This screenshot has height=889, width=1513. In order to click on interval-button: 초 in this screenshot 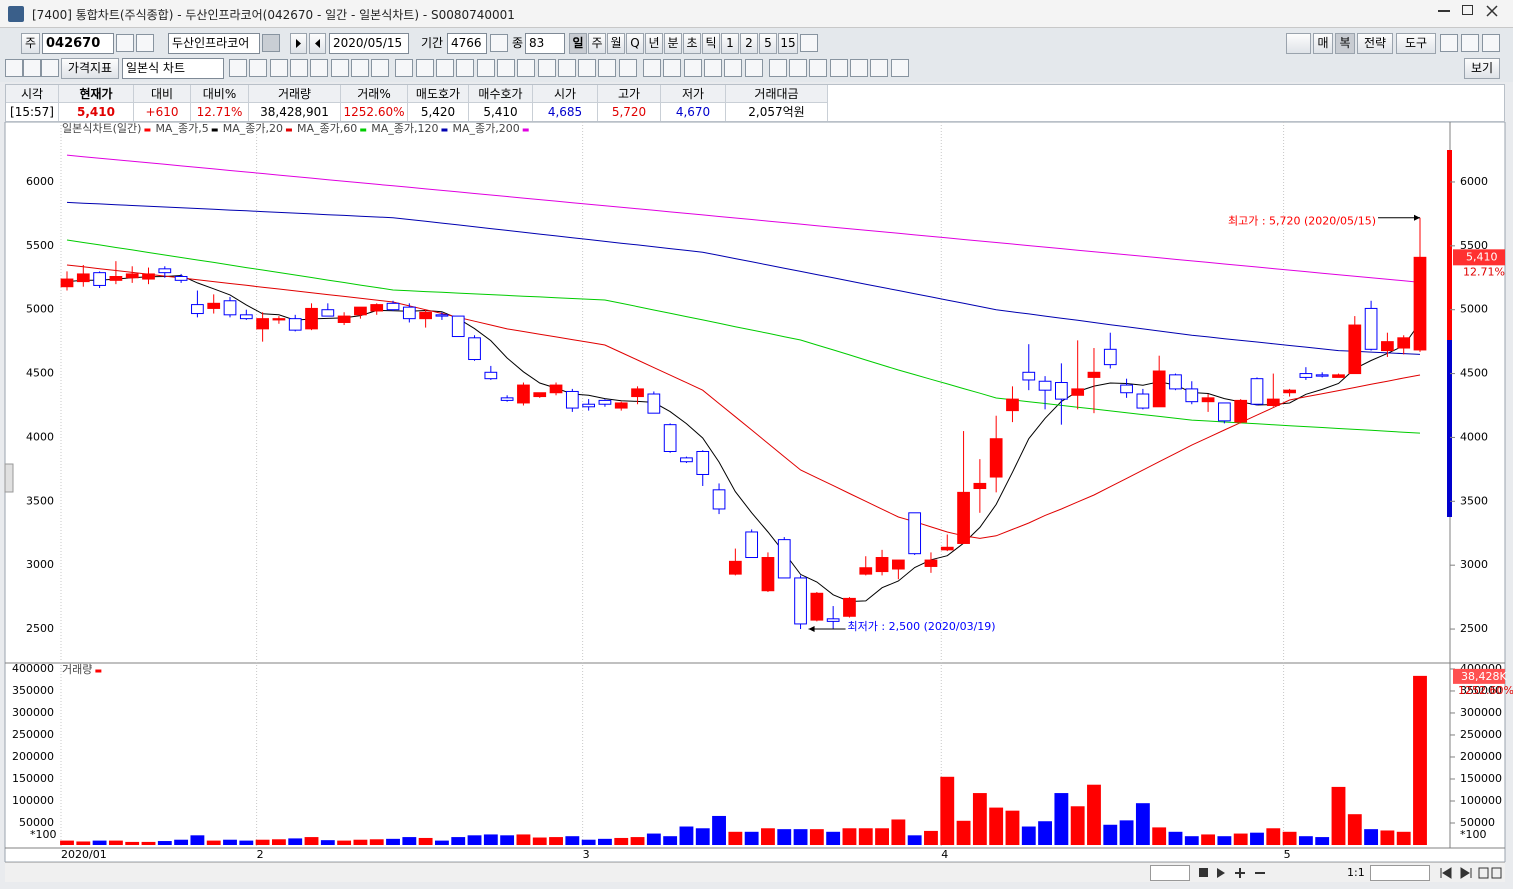, I will do `click(692, 43)`.